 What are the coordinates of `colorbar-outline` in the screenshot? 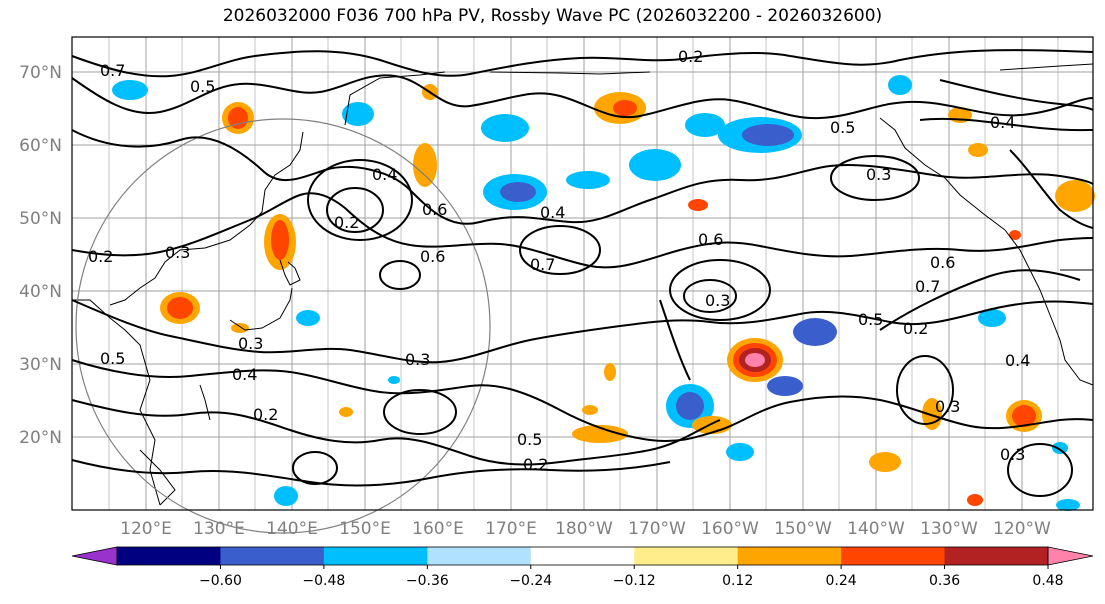 It's located at (582, 556).